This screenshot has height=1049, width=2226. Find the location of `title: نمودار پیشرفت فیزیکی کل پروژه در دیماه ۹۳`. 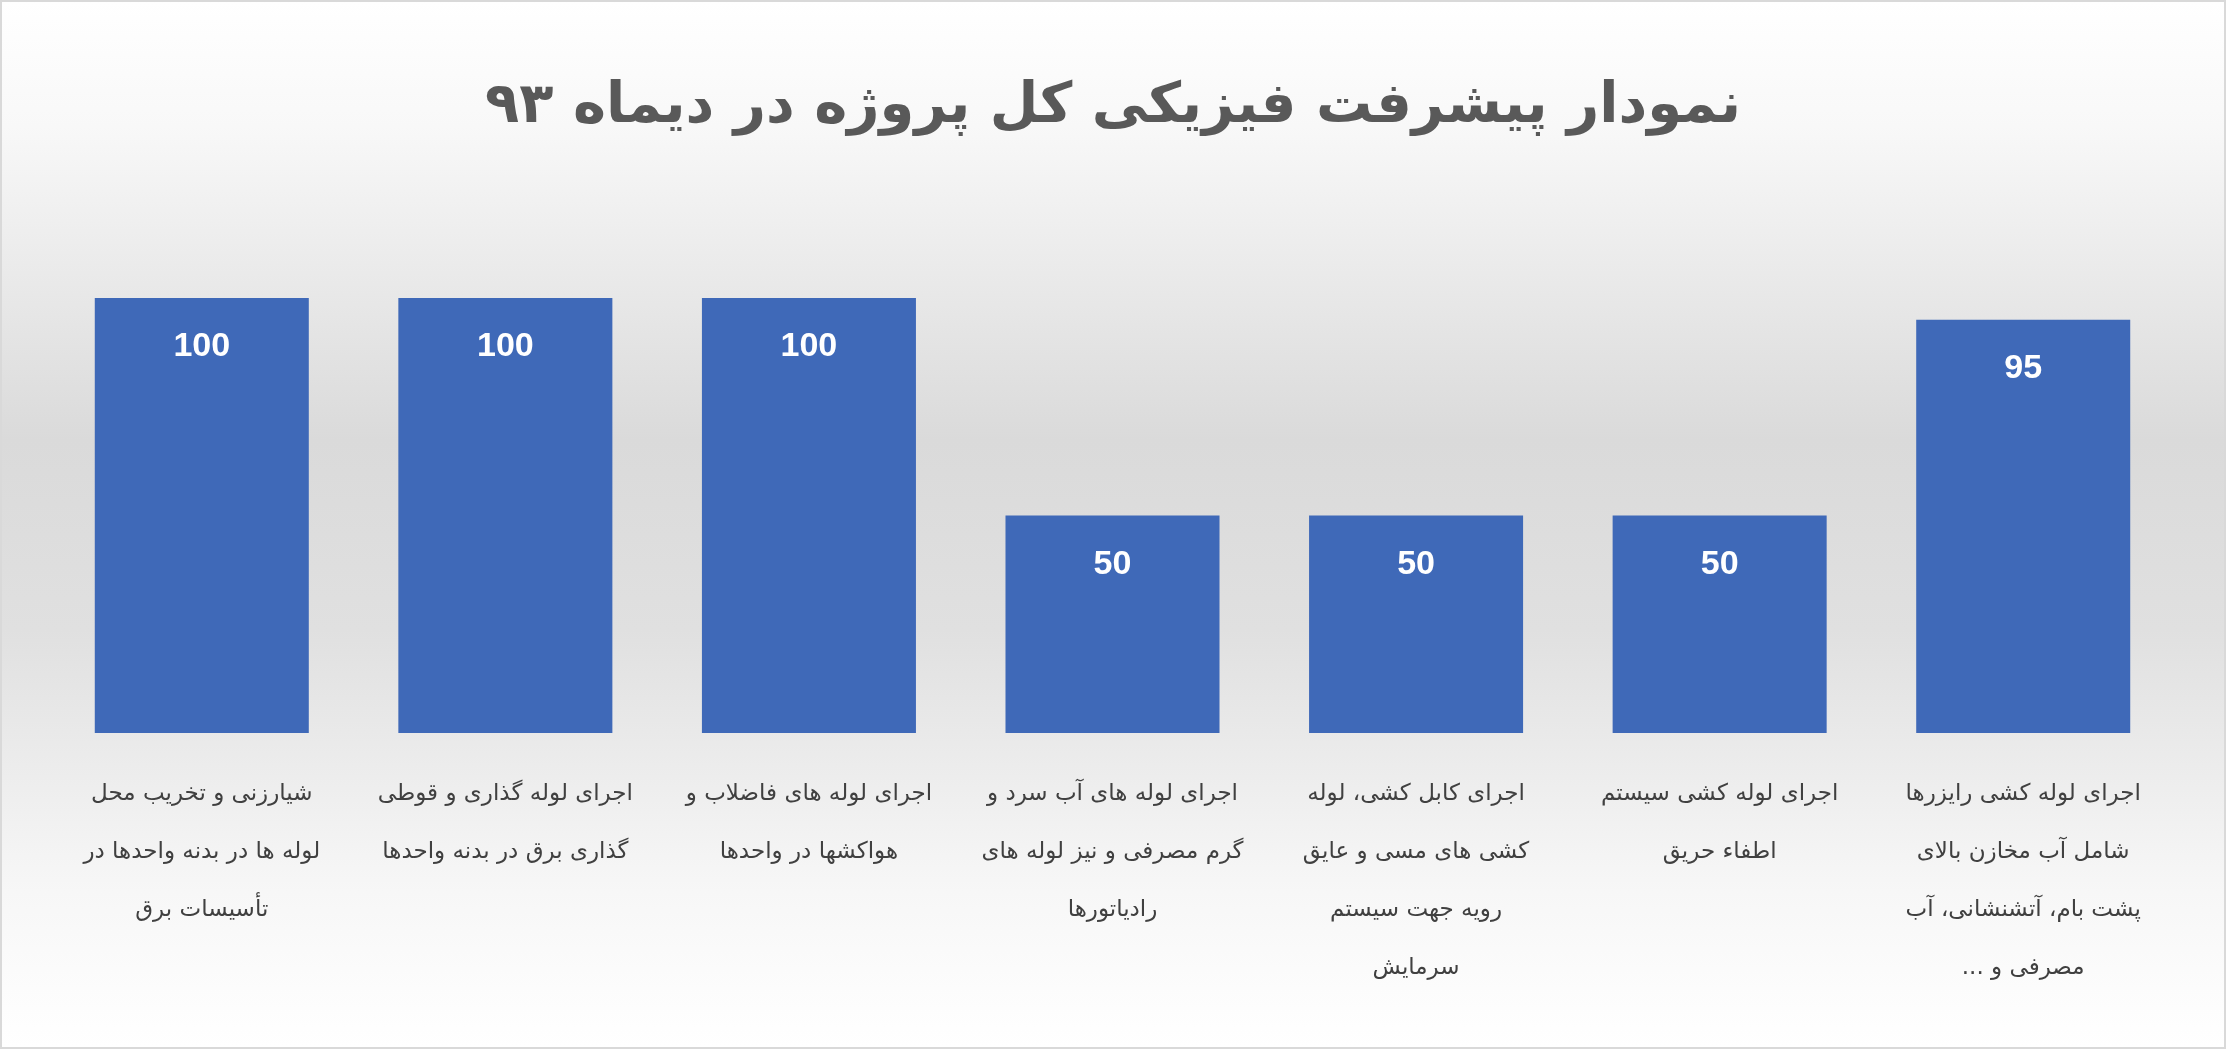

title: نمودار پیشرفت فیزیکی کل پروژه در دیماه ۹۳ is located at coordinates (1113, 102).